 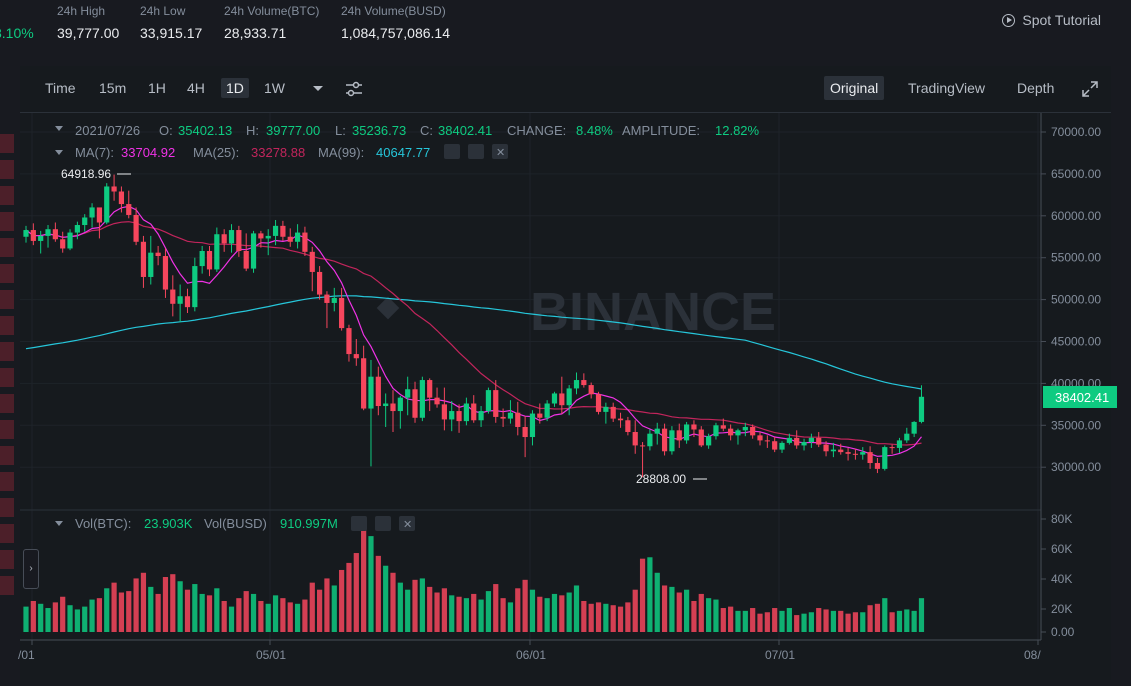 What do you see at coordinates (113, 88) in the screenshot?
I see `interval-15m: 15m` at bounding box center [113, 88].